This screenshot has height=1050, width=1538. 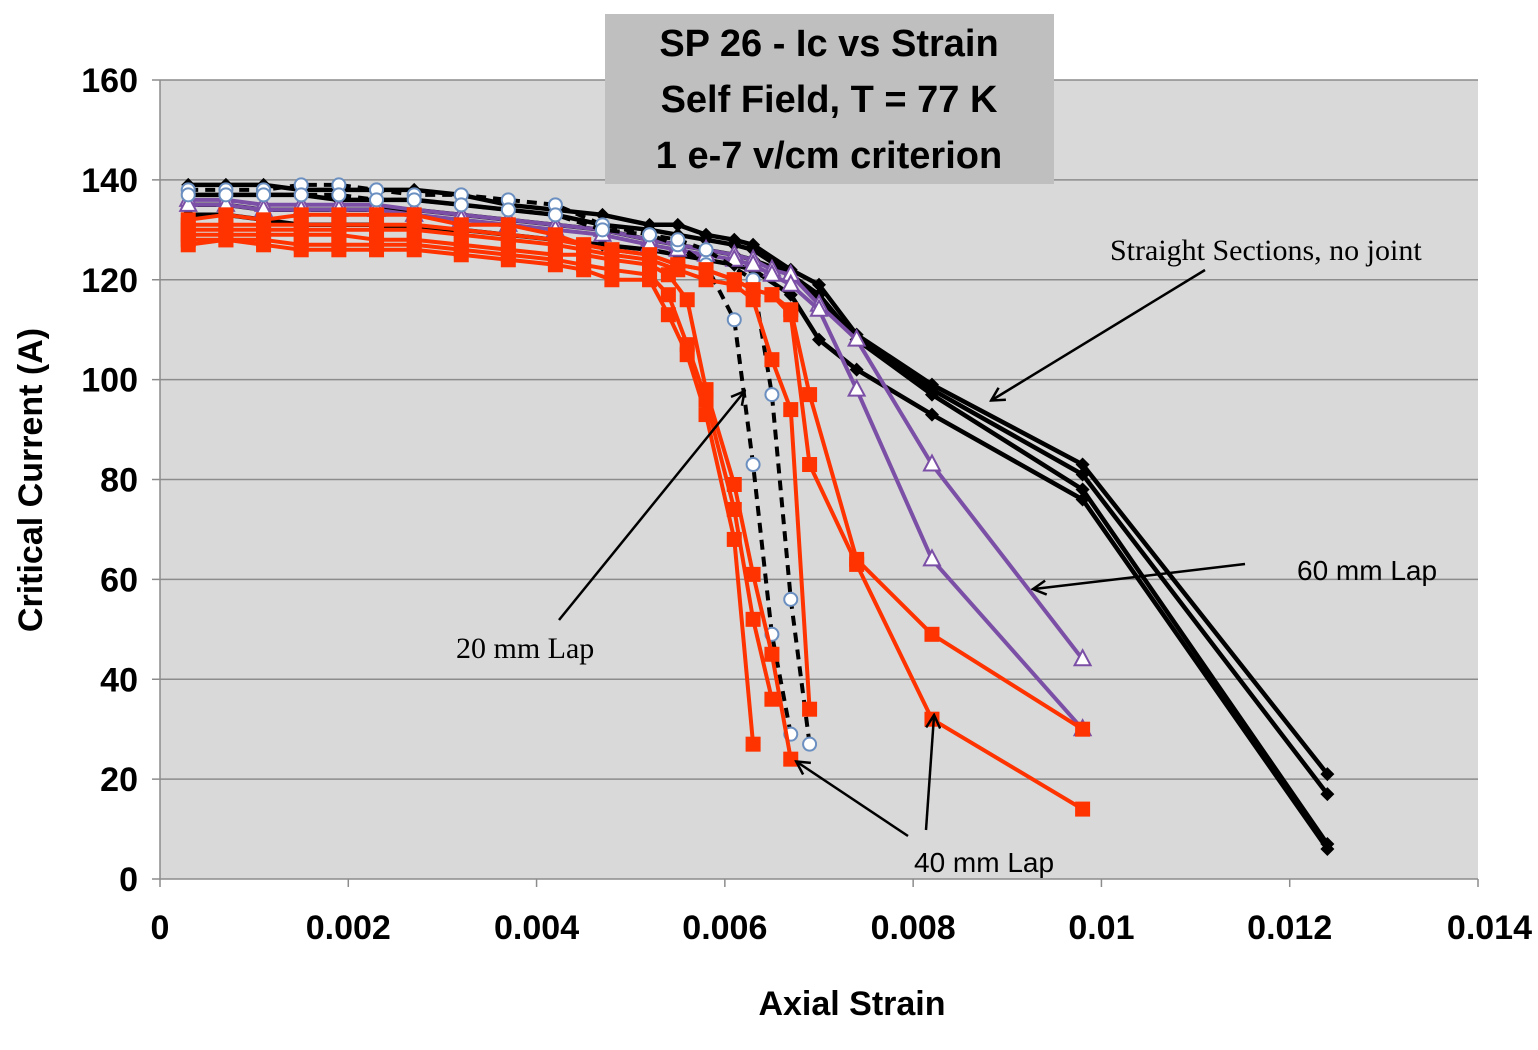 What do you see at coordinates (1367, 570) in the screenshot?
I see `annotation-60mm-lap: 60 mm Lap` at bounding box center [1367, 570].